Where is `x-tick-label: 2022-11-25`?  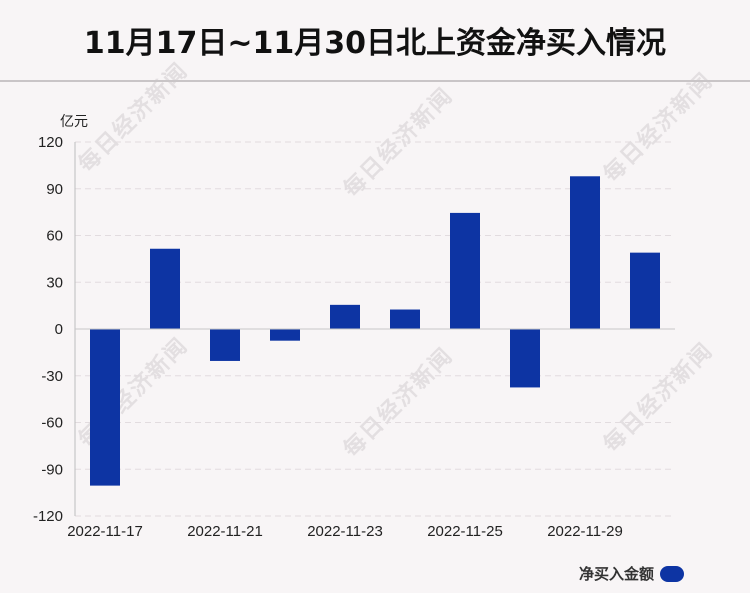
x-tick-label: 2022-11-25 is located at coordinates (465, 531).